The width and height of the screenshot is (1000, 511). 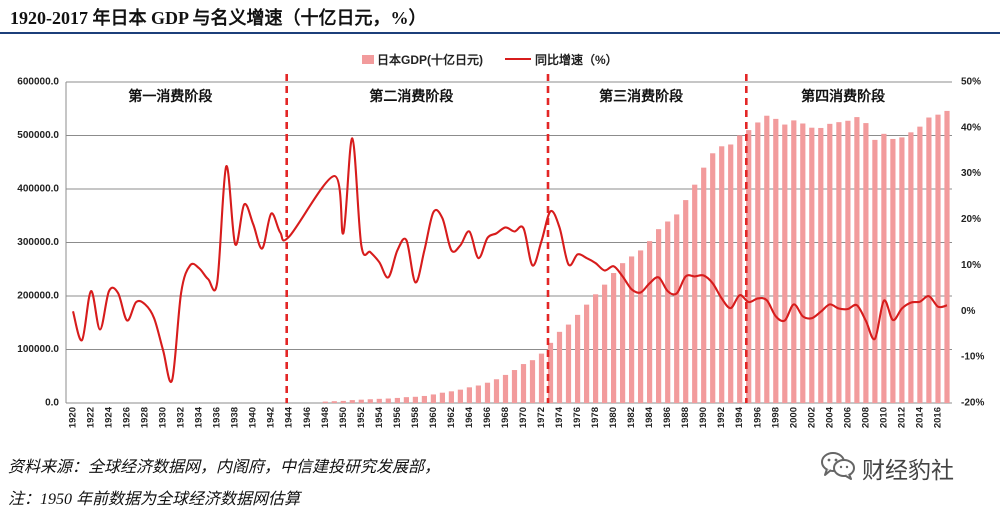 What do you see at coordinates (379, 417) in the screenshot?
I see `x-tick-label: 1954` at bounding box center [379, 417].